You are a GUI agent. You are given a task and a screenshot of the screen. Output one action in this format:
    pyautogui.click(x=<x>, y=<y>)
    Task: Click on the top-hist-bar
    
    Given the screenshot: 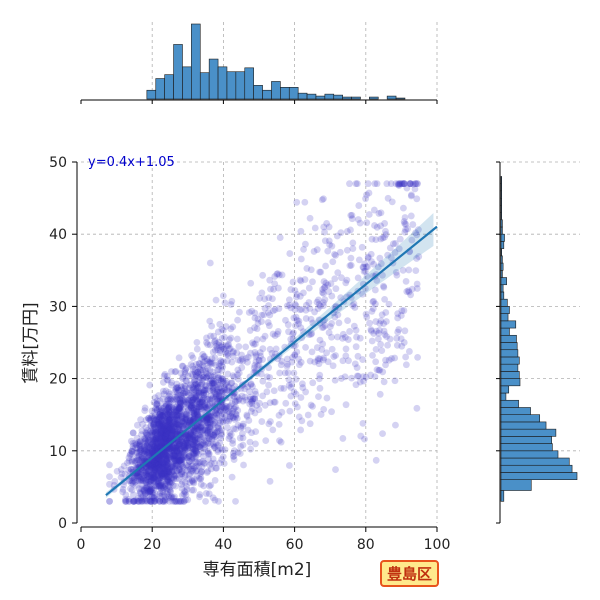 What is the action you would take?
    pyautogui.click(x=240, y=85)
    